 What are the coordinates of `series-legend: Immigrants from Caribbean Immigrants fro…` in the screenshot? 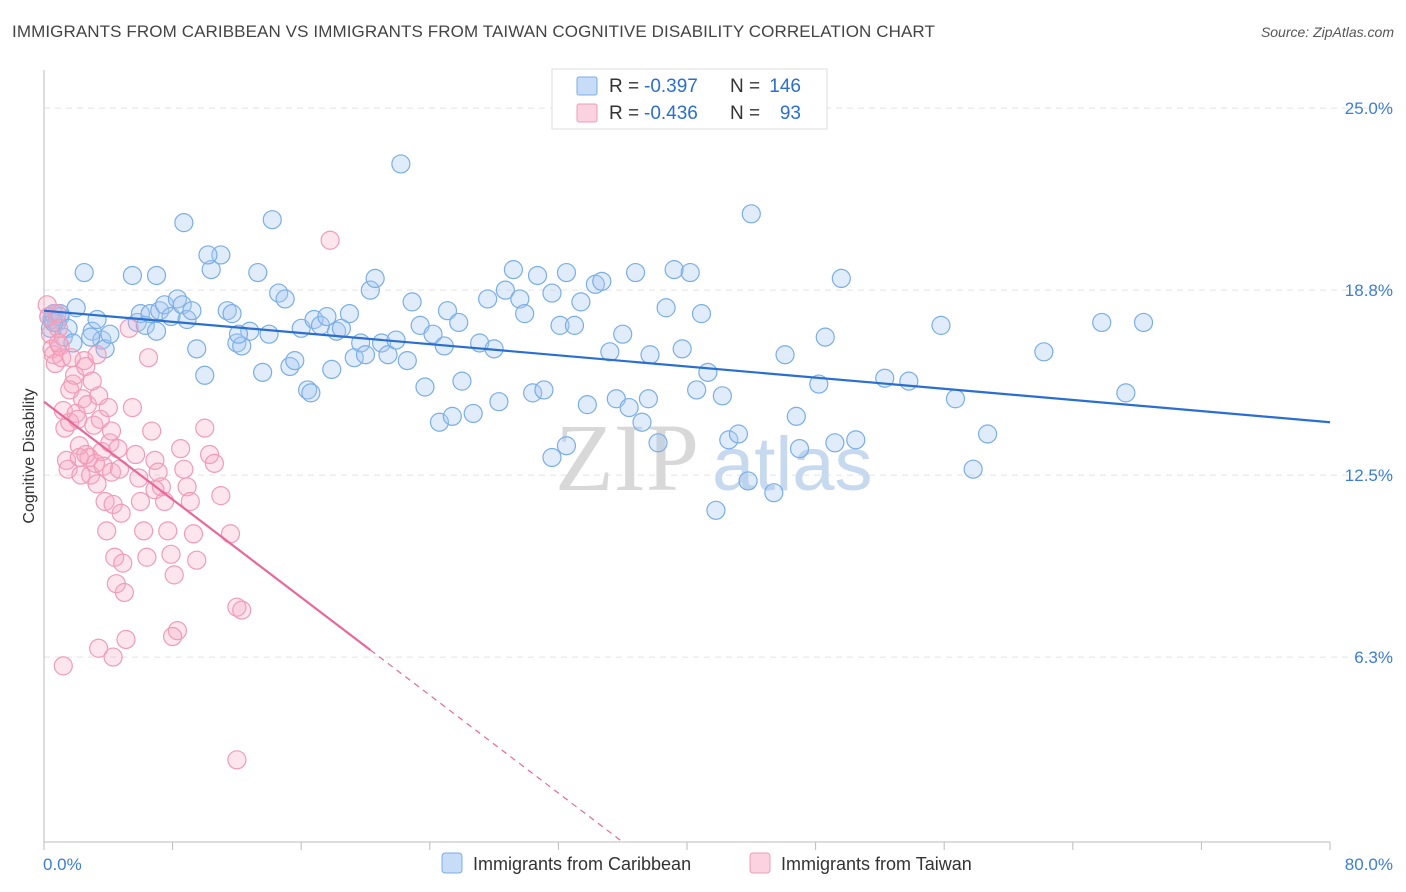 It's located at (706, 863).